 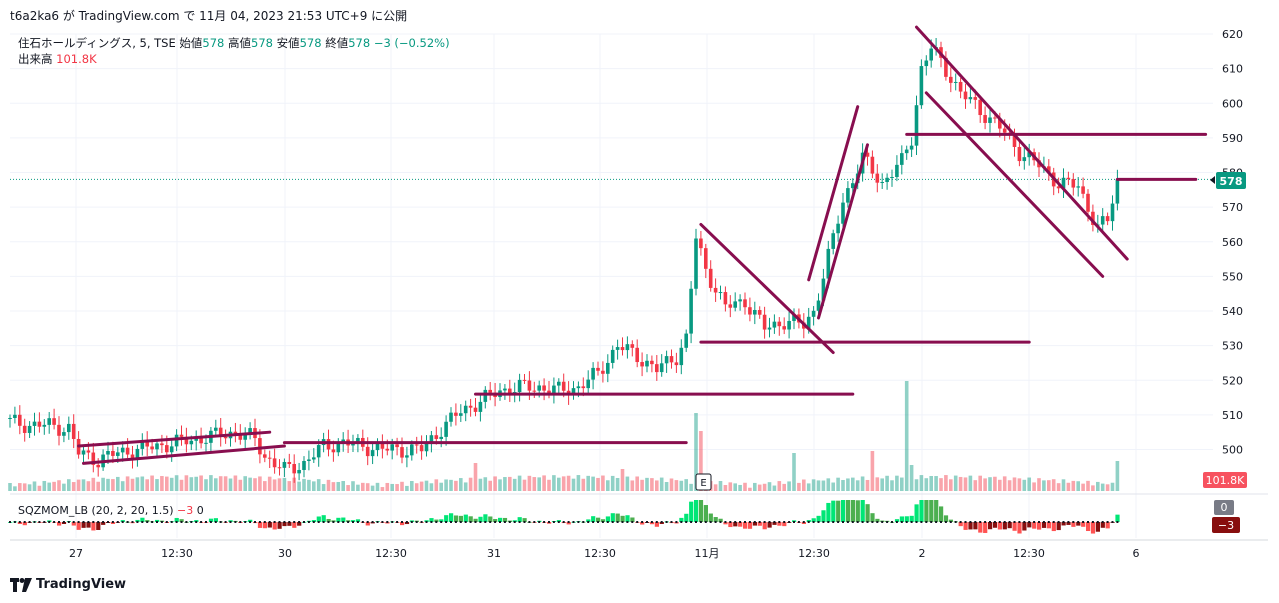 What do you see at coordinates (96, 510) in the screenshot?
I see `indicator-name: SQZMOM_LB (20, 2, 20, 1.5)` at bounding box center [96, 510].